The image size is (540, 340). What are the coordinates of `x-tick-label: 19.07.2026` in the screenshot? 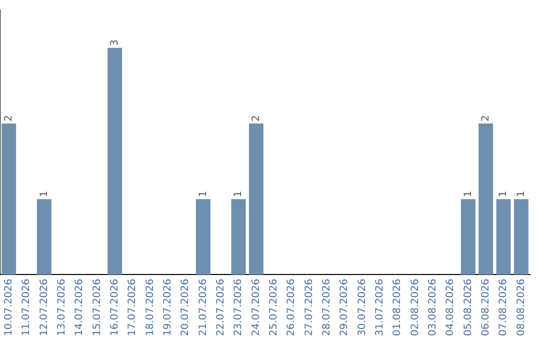 It's located at (168, 307).